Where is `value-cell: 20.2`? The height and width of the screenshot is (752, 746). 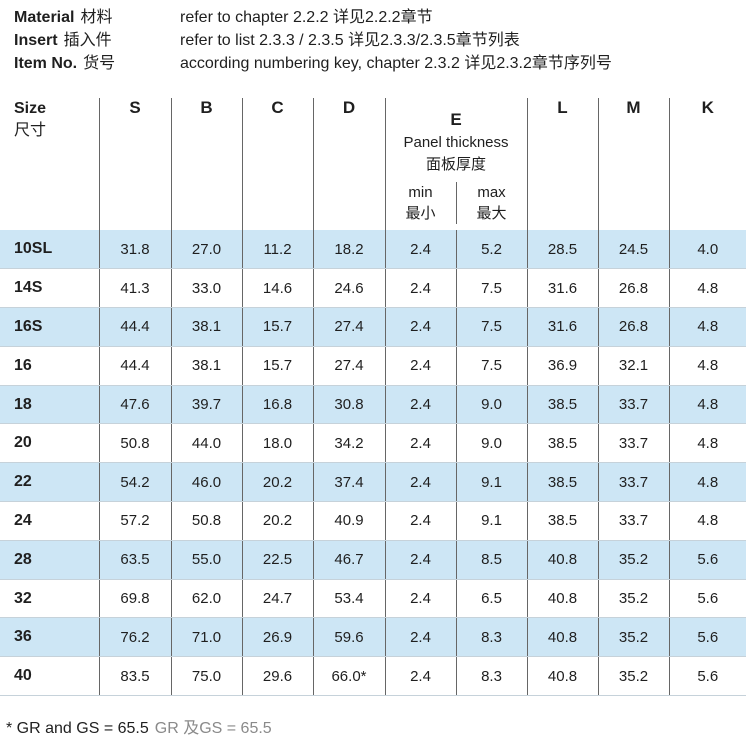
value-cell: 20.2 is located at coordinates (277, 482).